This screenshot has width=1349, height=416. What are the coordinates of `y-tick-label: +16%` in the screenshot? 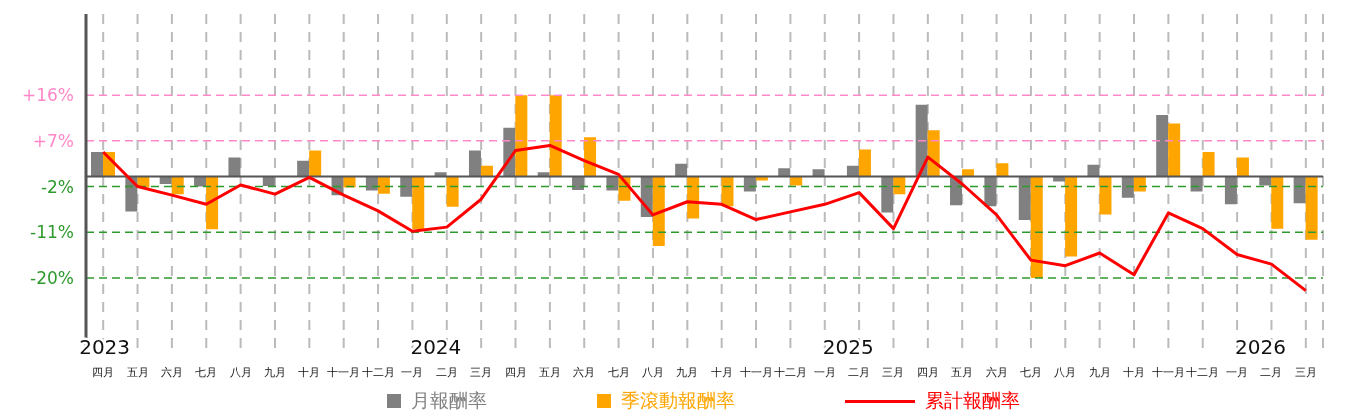 It's located at (47, 95).